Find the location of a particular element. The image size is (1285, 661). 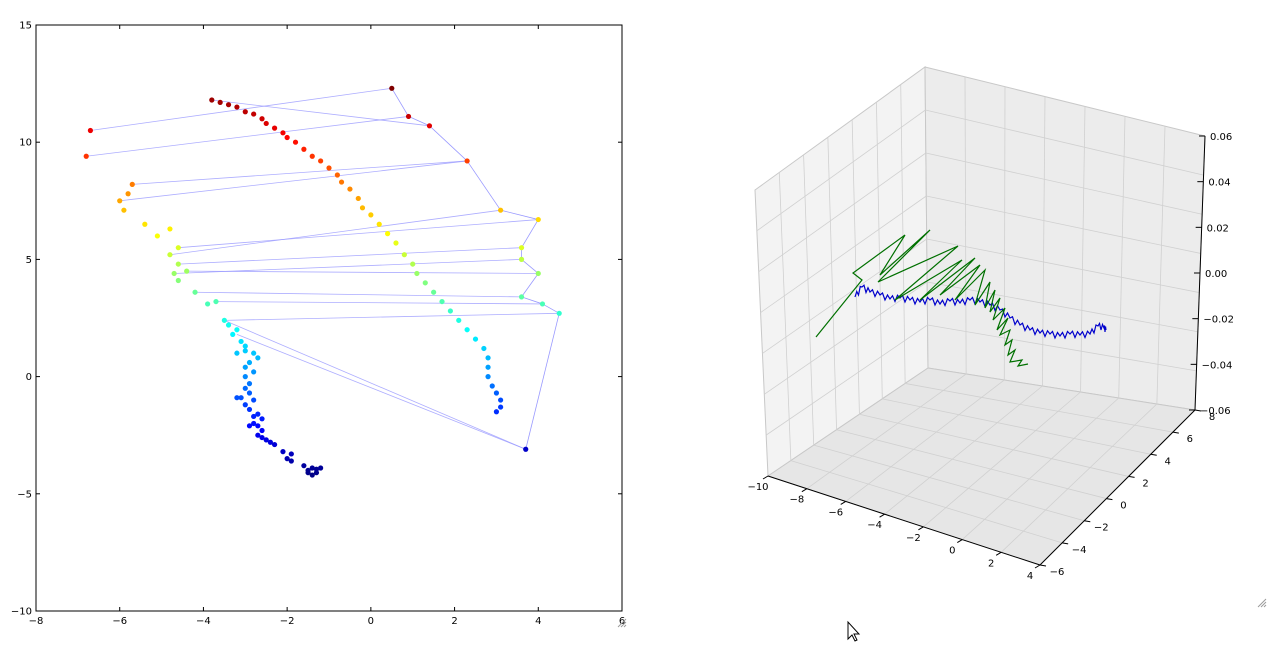

x-tick-mark is located at coordinates (998, 553).